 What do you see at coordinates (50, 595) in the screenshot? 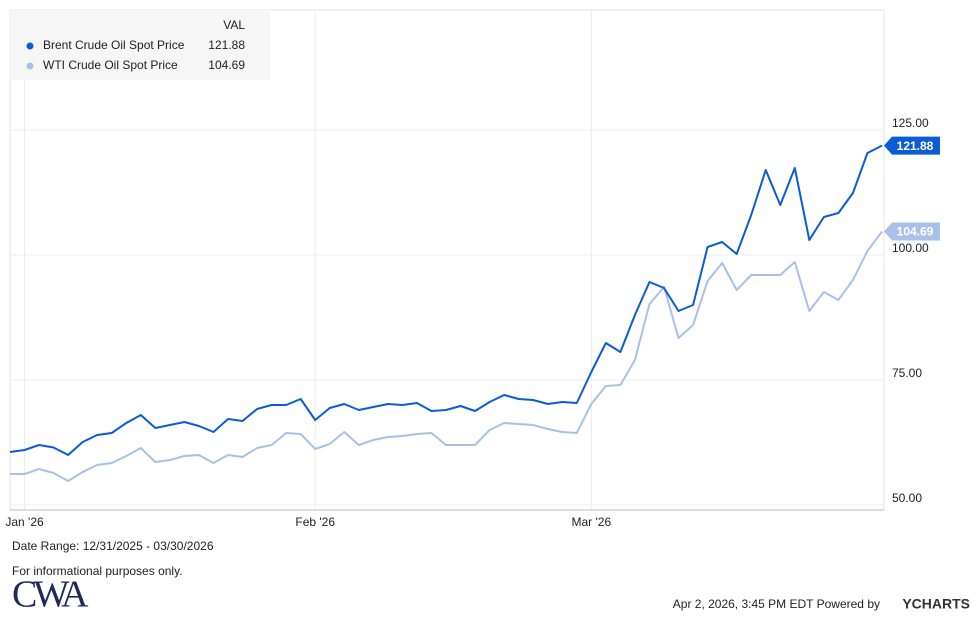
I see `logo: CWA` at bounding box center [50, 595].